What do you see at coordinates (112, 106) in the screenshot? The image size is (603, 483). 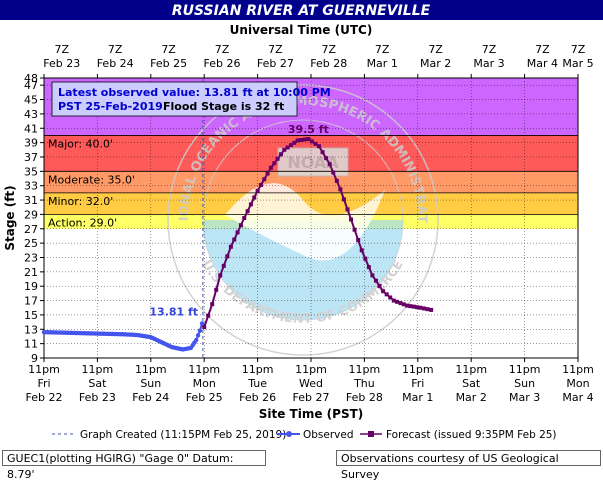 I see `latest-observed-line2a: PST 25-Feb-2019.` at bounding box center [112, 106].